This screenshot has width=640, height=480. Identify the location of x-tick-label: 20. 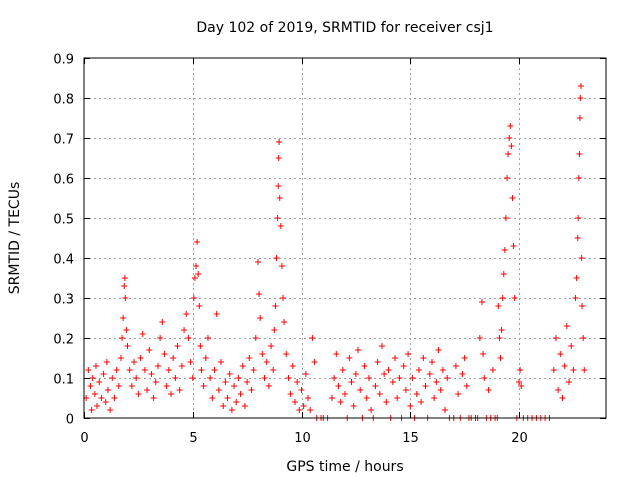
(519, 438).